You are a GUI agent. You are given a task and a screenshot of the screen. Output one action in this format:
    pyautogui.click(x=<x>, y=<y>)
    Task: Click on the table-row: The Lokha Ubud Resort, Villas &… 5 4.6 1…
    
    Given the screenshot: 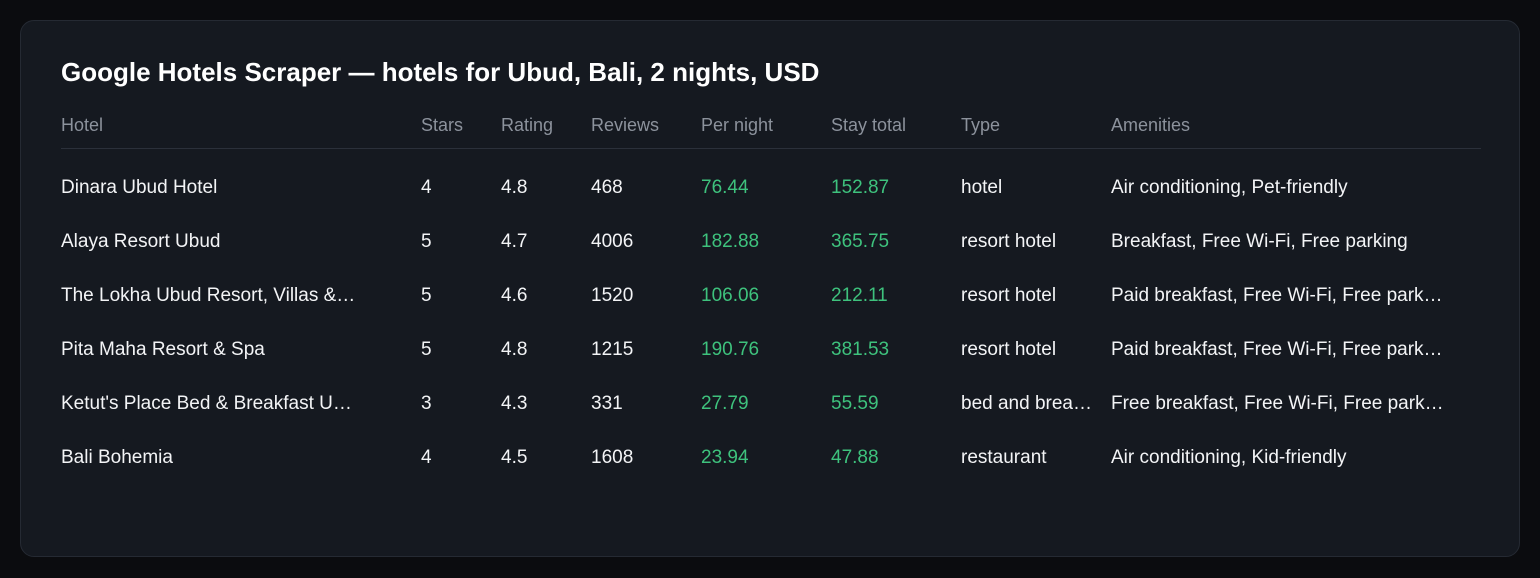 What is the action you would take?
    pyautogui.click(x=771, y=303)
    